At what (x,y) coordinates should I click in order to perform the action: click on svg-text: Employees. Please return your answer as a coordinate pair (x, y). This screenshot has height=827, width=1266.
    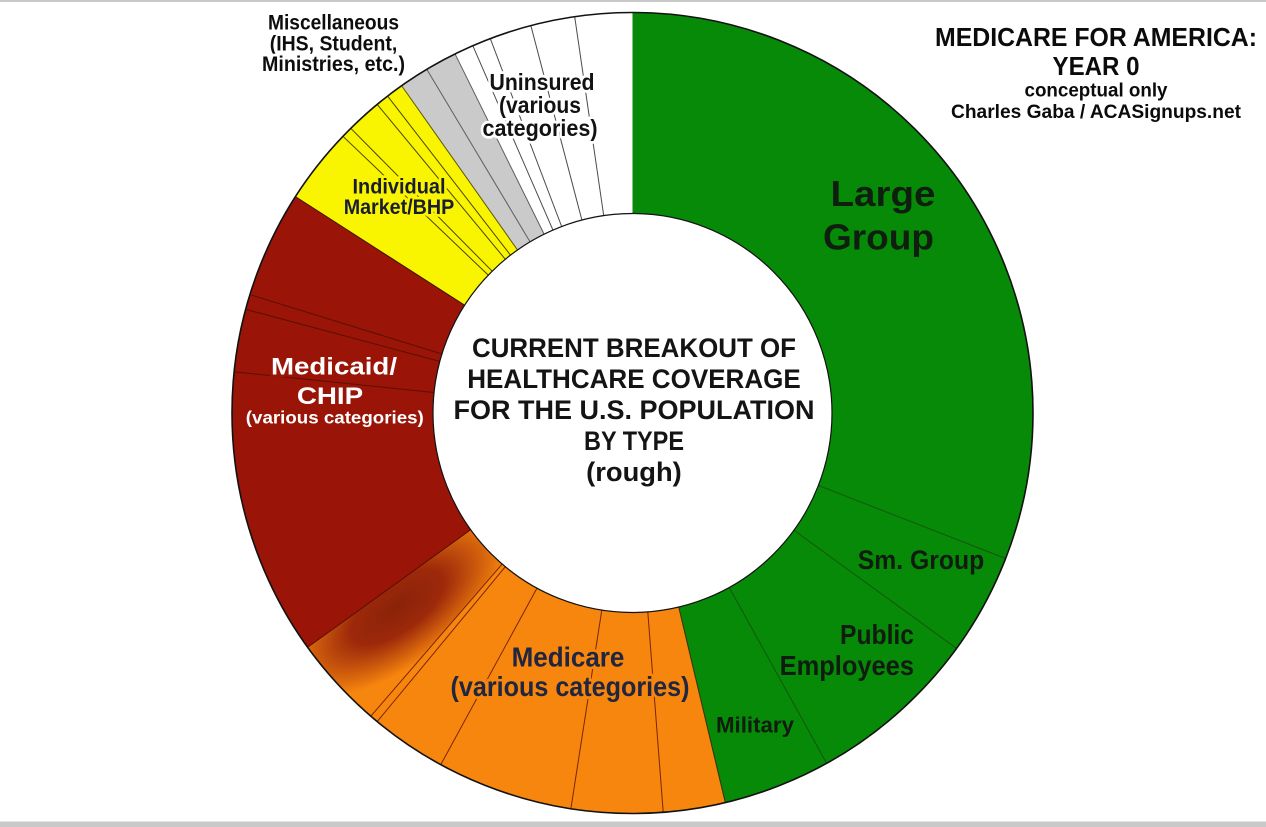
    Looking at the image, I should click on (847, 665).